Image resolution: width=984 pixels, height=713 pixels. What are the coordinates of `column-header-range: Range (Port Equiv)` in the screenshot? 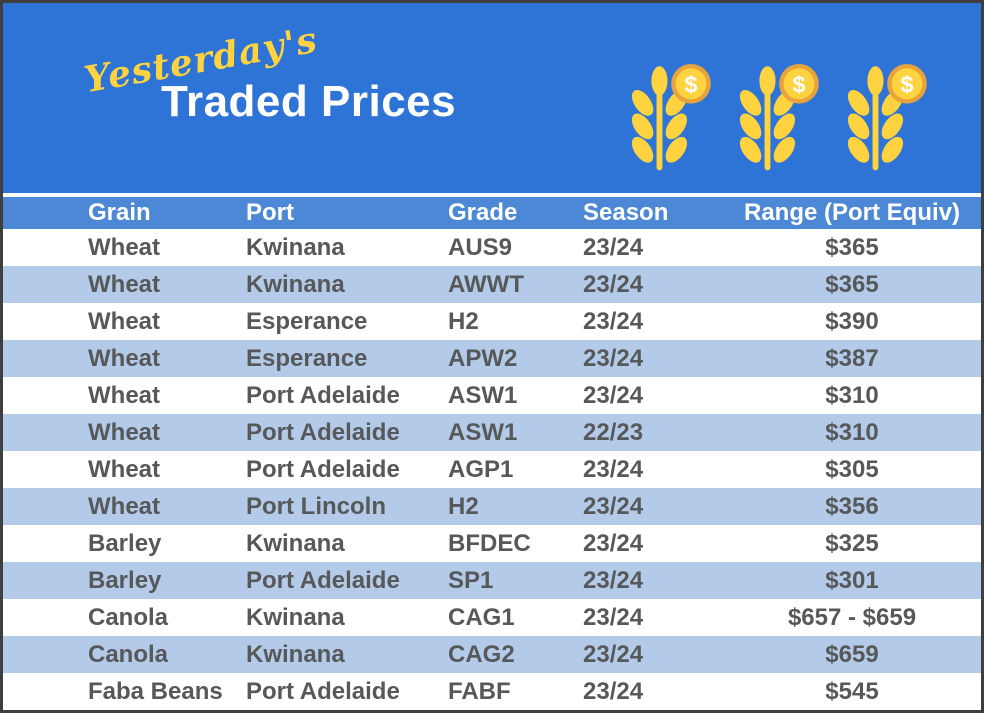 It's located at (852, 213).